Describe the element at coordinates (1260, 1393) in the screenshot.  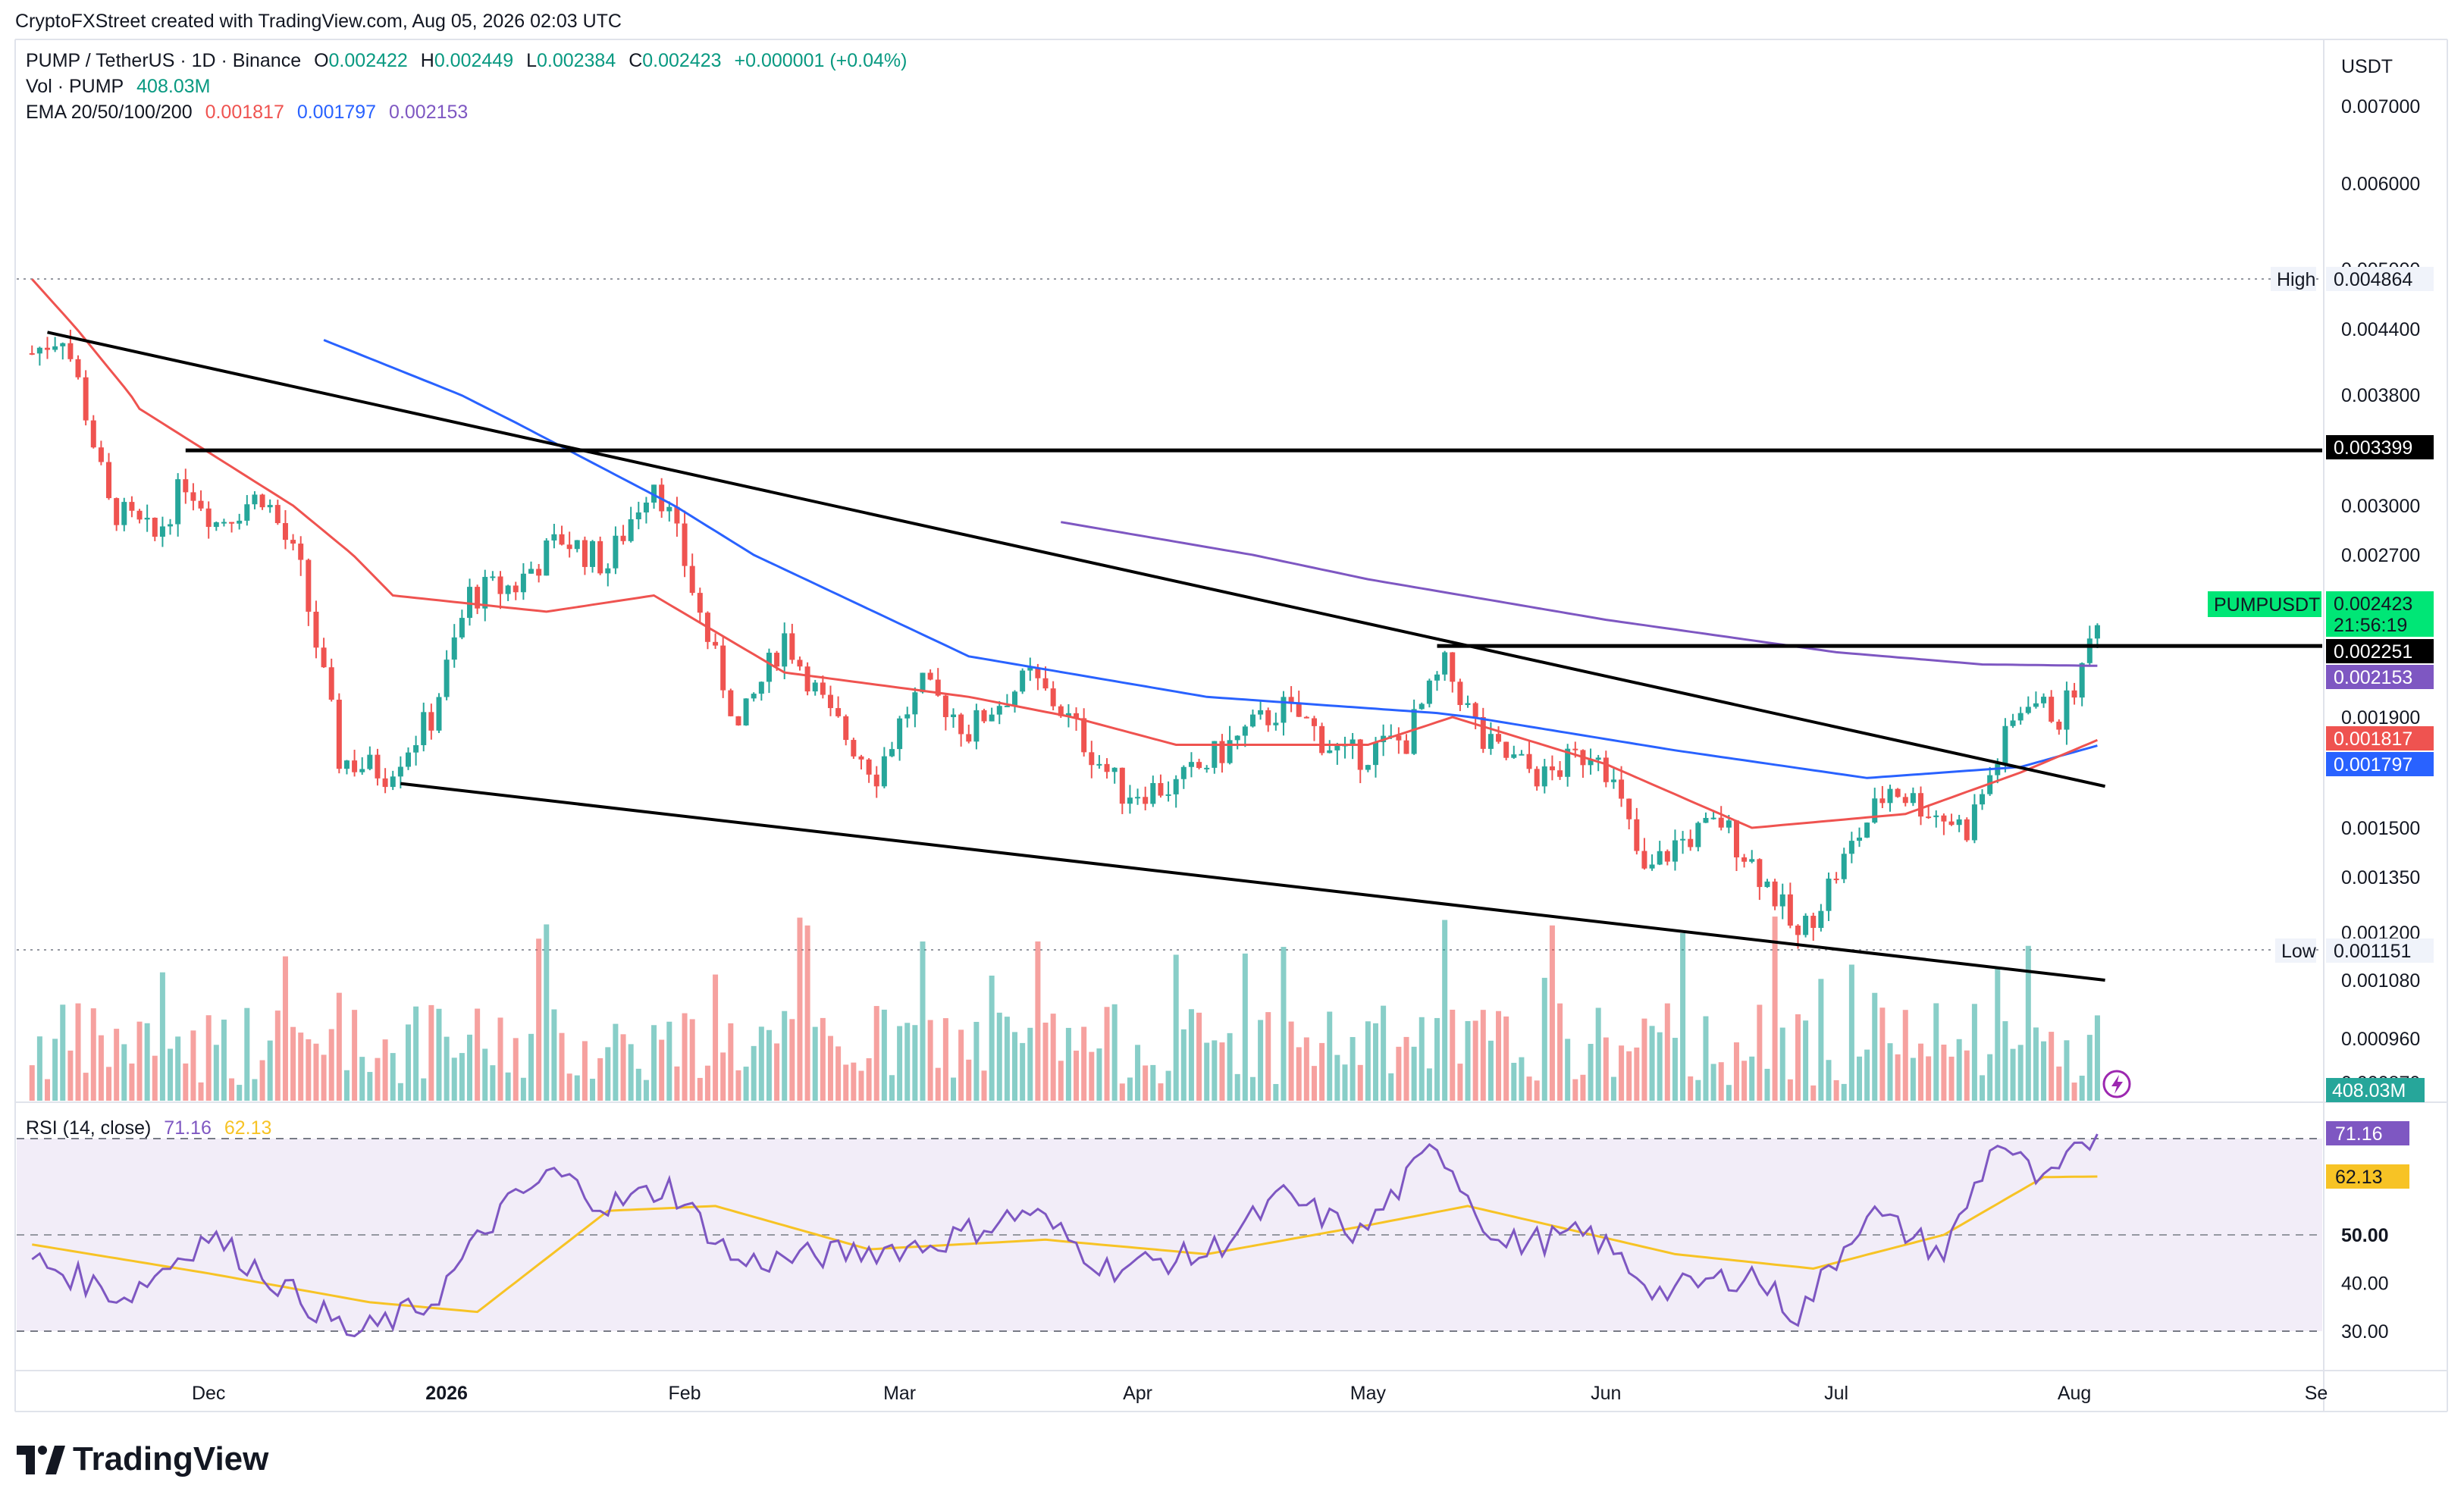
I see `time-axis: Dec 2026 Feb Mar Apr May Jun Jul Aug Se` at that location.